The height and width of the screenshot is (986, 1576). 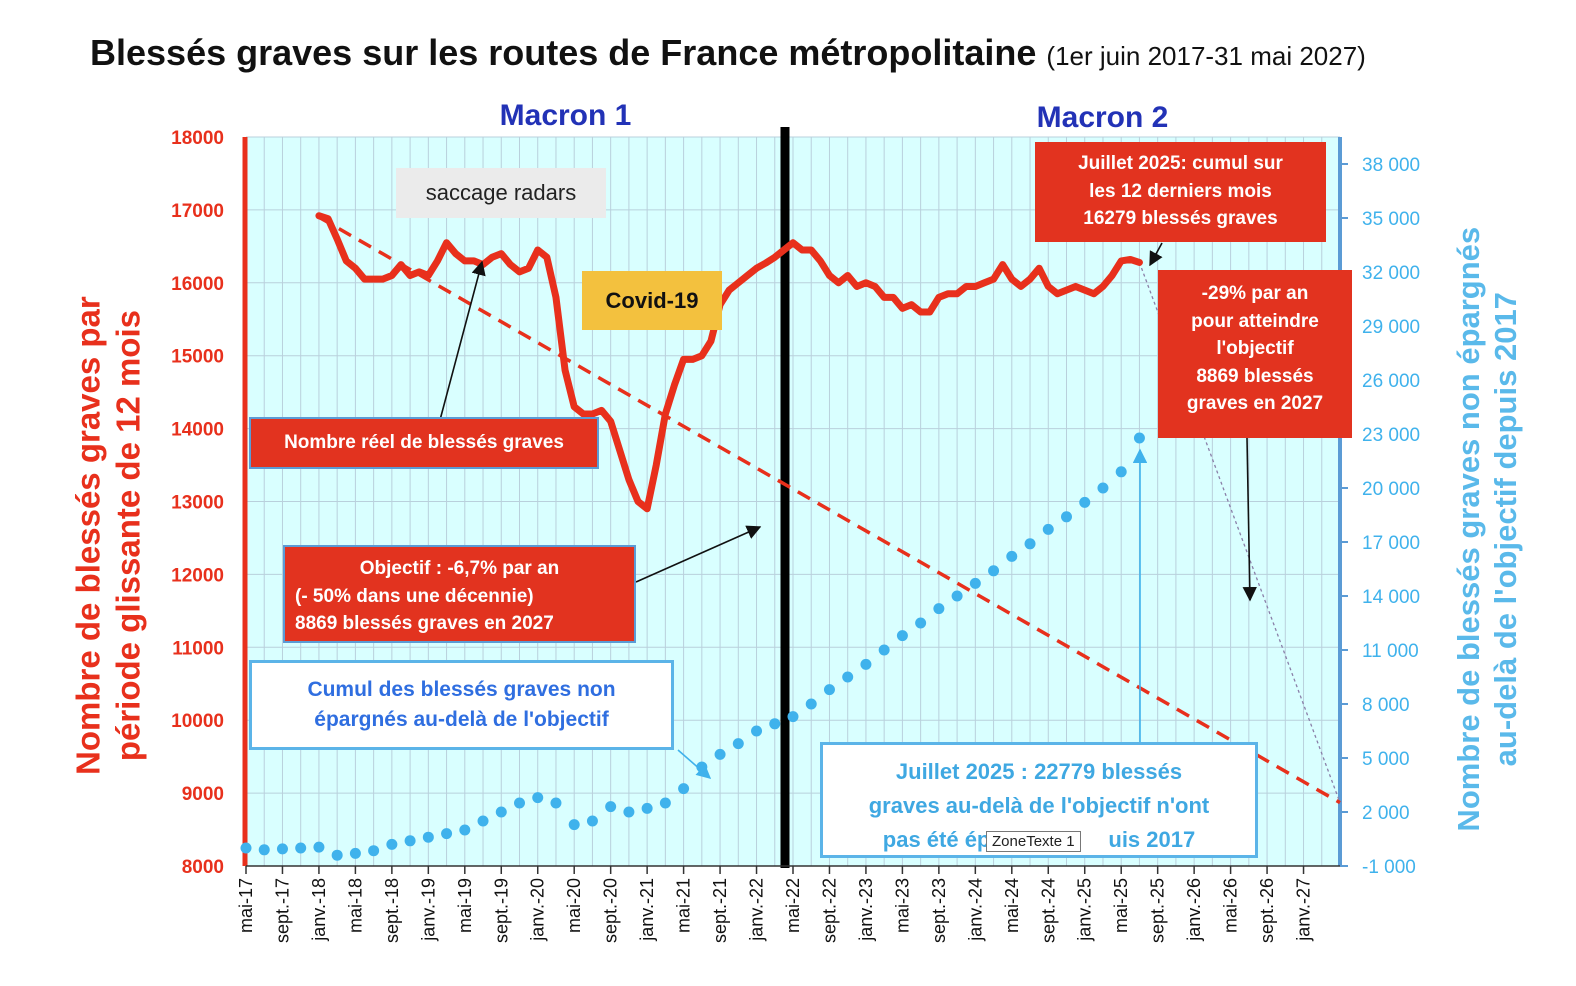 What do you see at coordinates (501, 910) in the screenshot?
I see `x-tick-label: sept.-19` at bounding box center [501, 910].